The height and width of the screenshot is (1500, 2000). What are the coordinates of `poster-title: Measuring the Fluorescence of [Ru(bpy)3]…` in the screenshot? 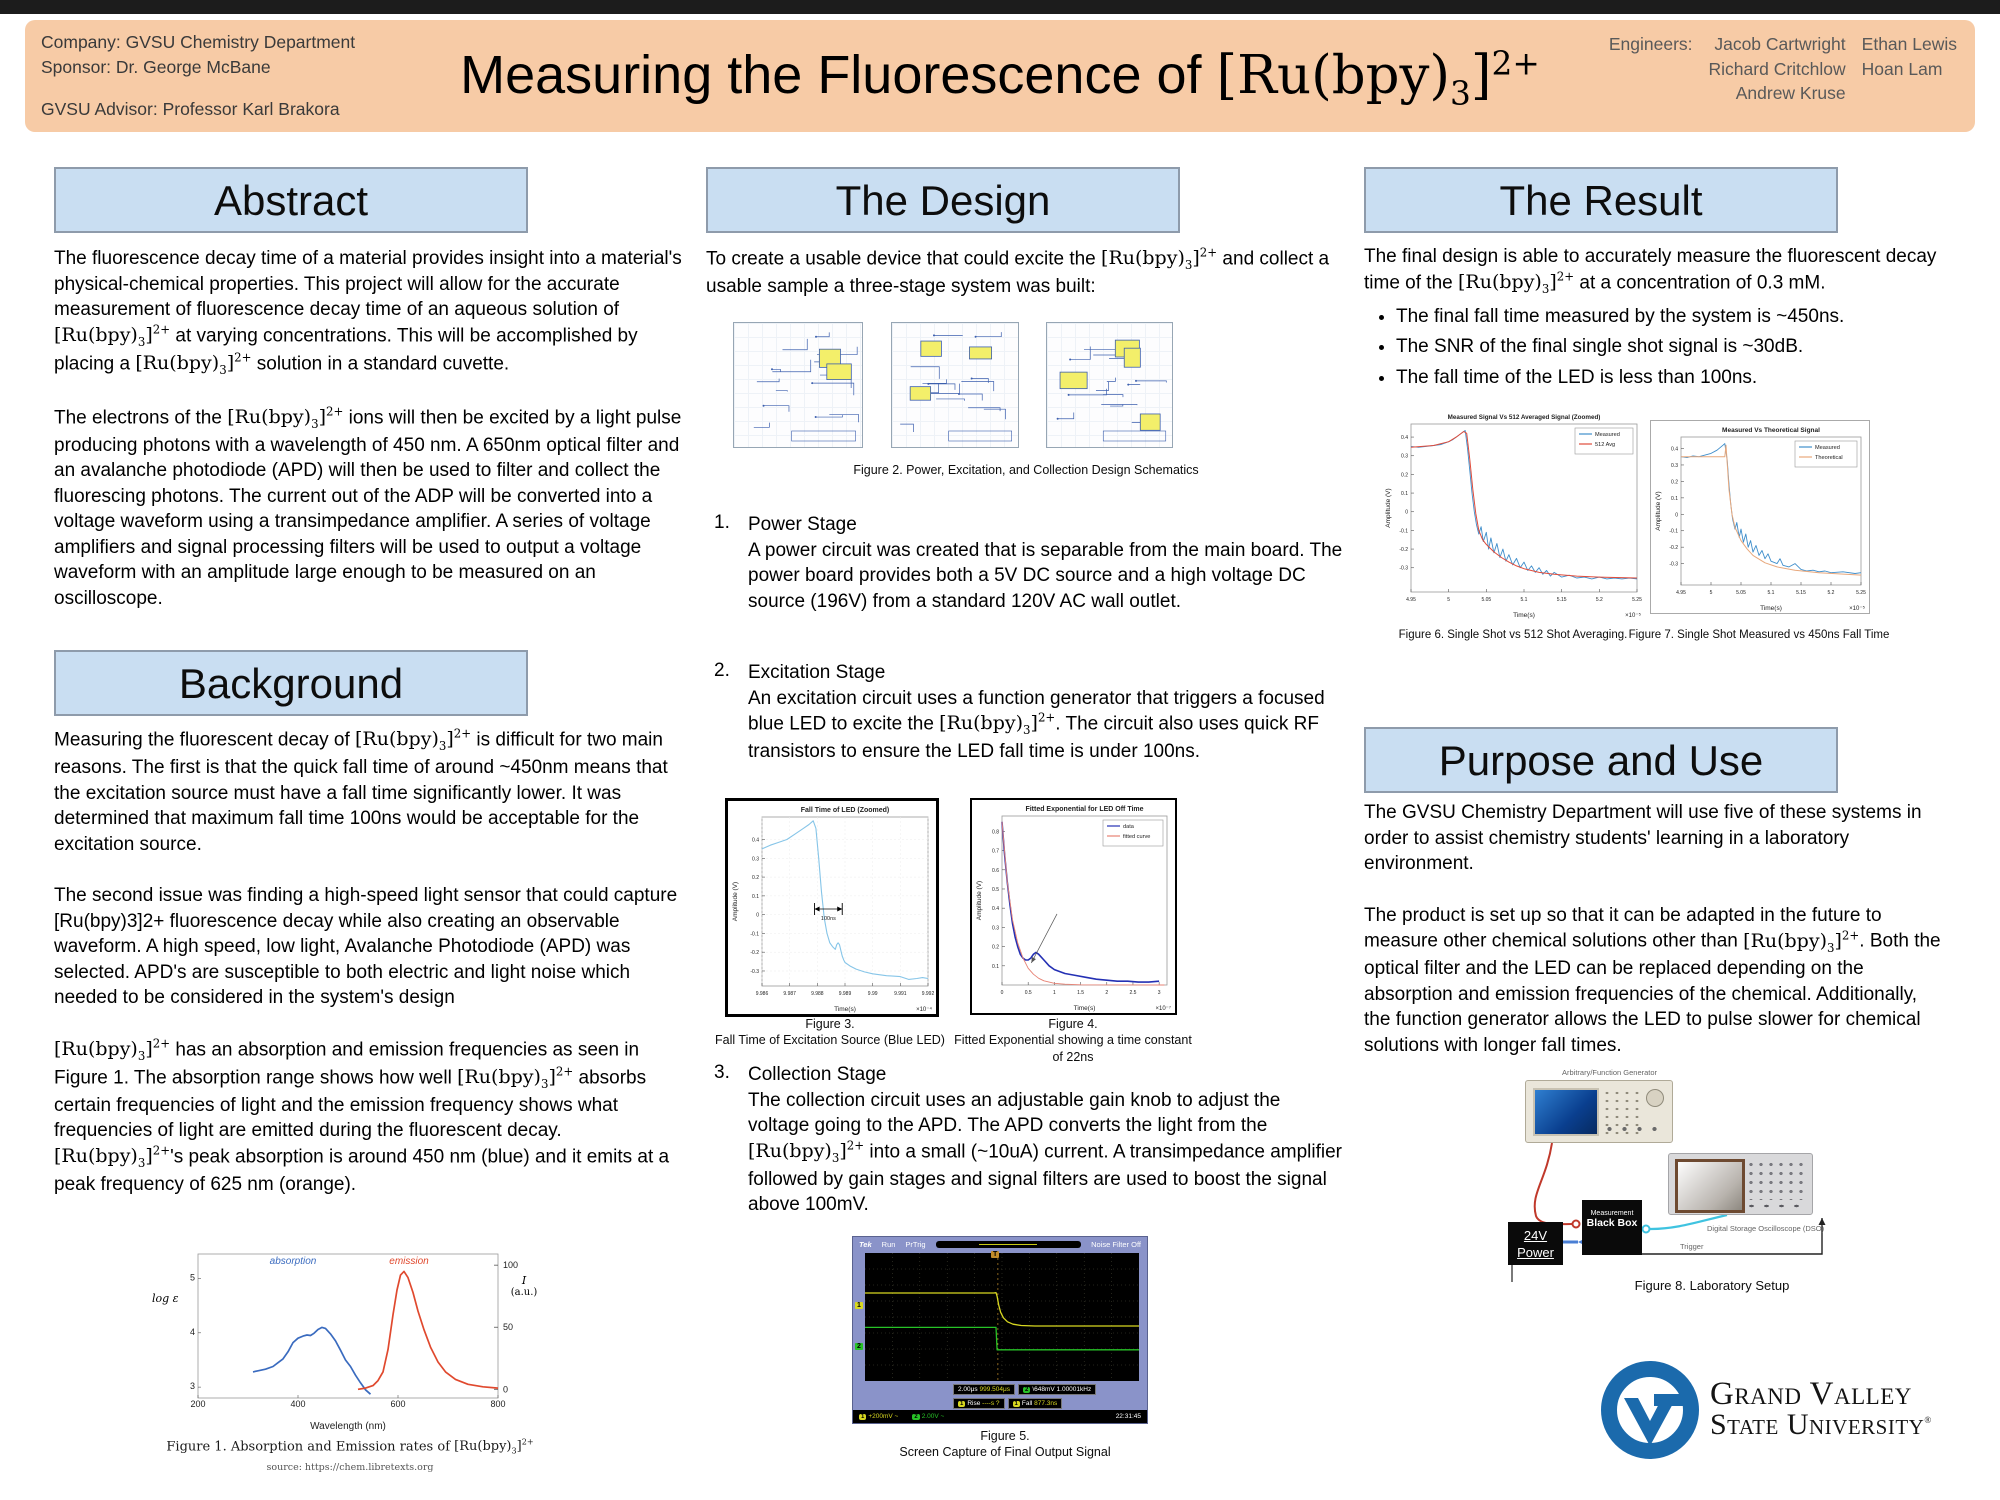 It's located at (1000, 78).